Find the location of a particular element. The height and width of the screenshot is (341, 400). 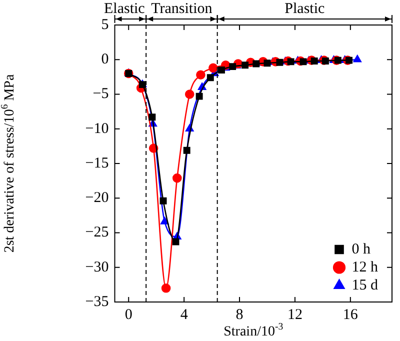

text: Transition is located at coordinates (182, 8).